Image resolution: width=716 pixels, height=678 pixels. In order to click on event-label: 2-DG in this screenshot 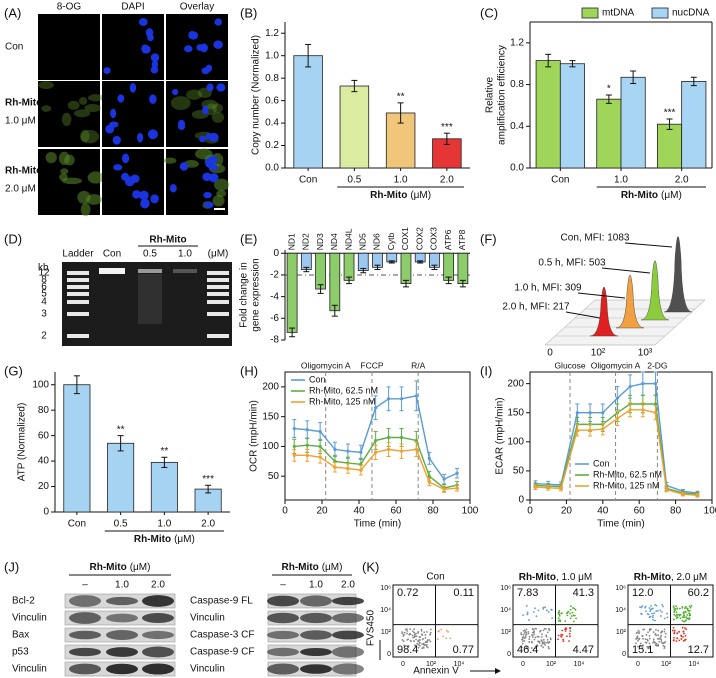, I will do `click(657, 365)`.